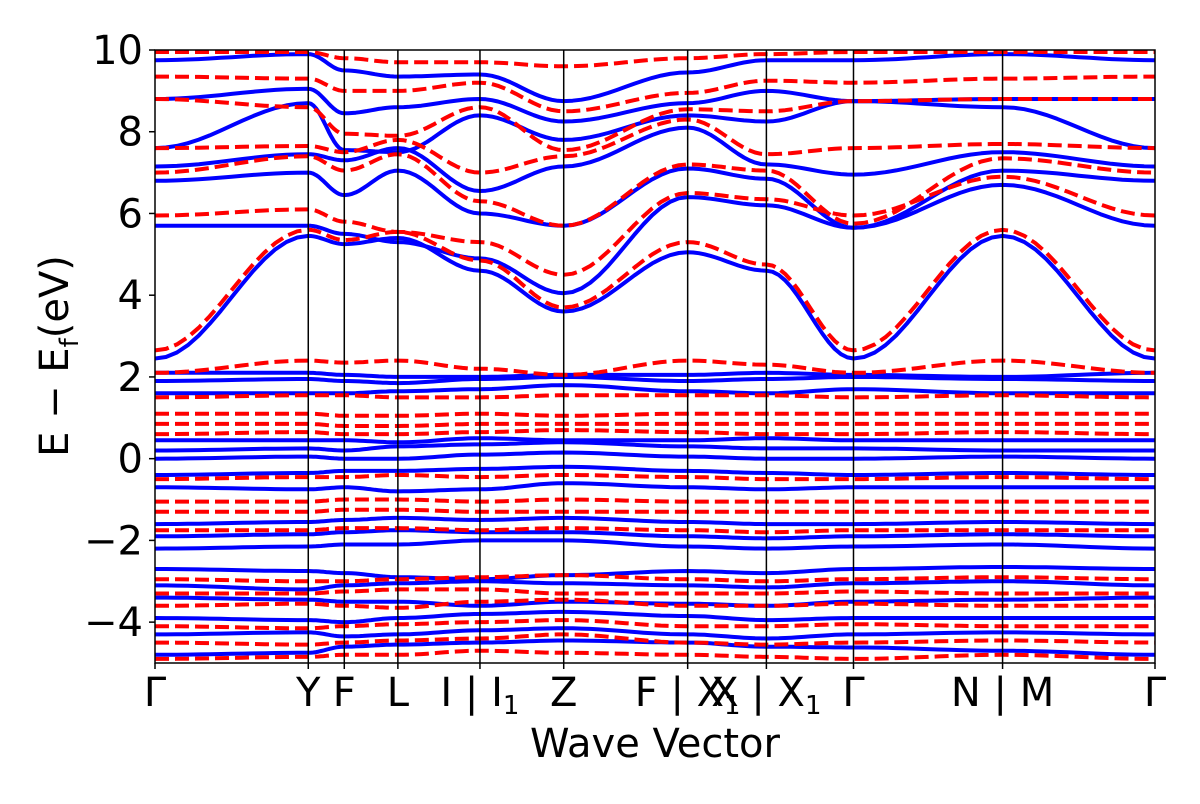  I want to click on y-axis-title: E − Ef(eV), so click(58, 356).